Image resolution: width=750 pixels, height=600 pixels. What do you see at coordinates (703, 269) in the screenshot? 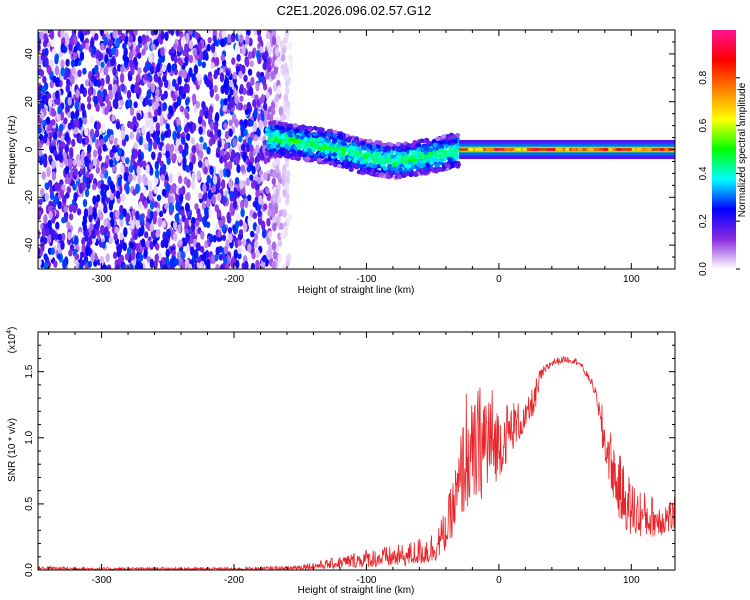
I see `colorbar-tick-label: 0.0` at bounding box center [703, 269].